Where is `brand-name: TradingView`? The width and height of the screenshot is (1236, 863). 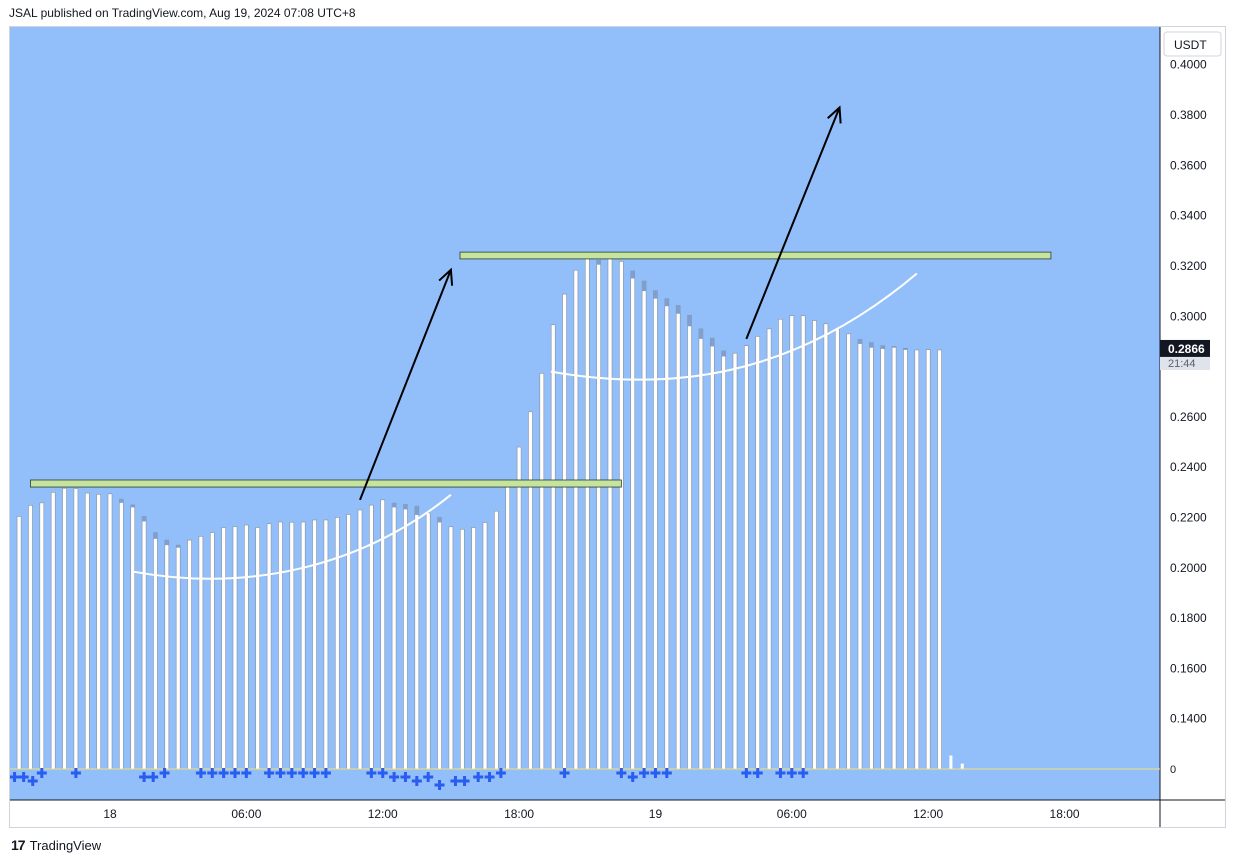 brand-name: TradingView is located at coordinates (65, 845).